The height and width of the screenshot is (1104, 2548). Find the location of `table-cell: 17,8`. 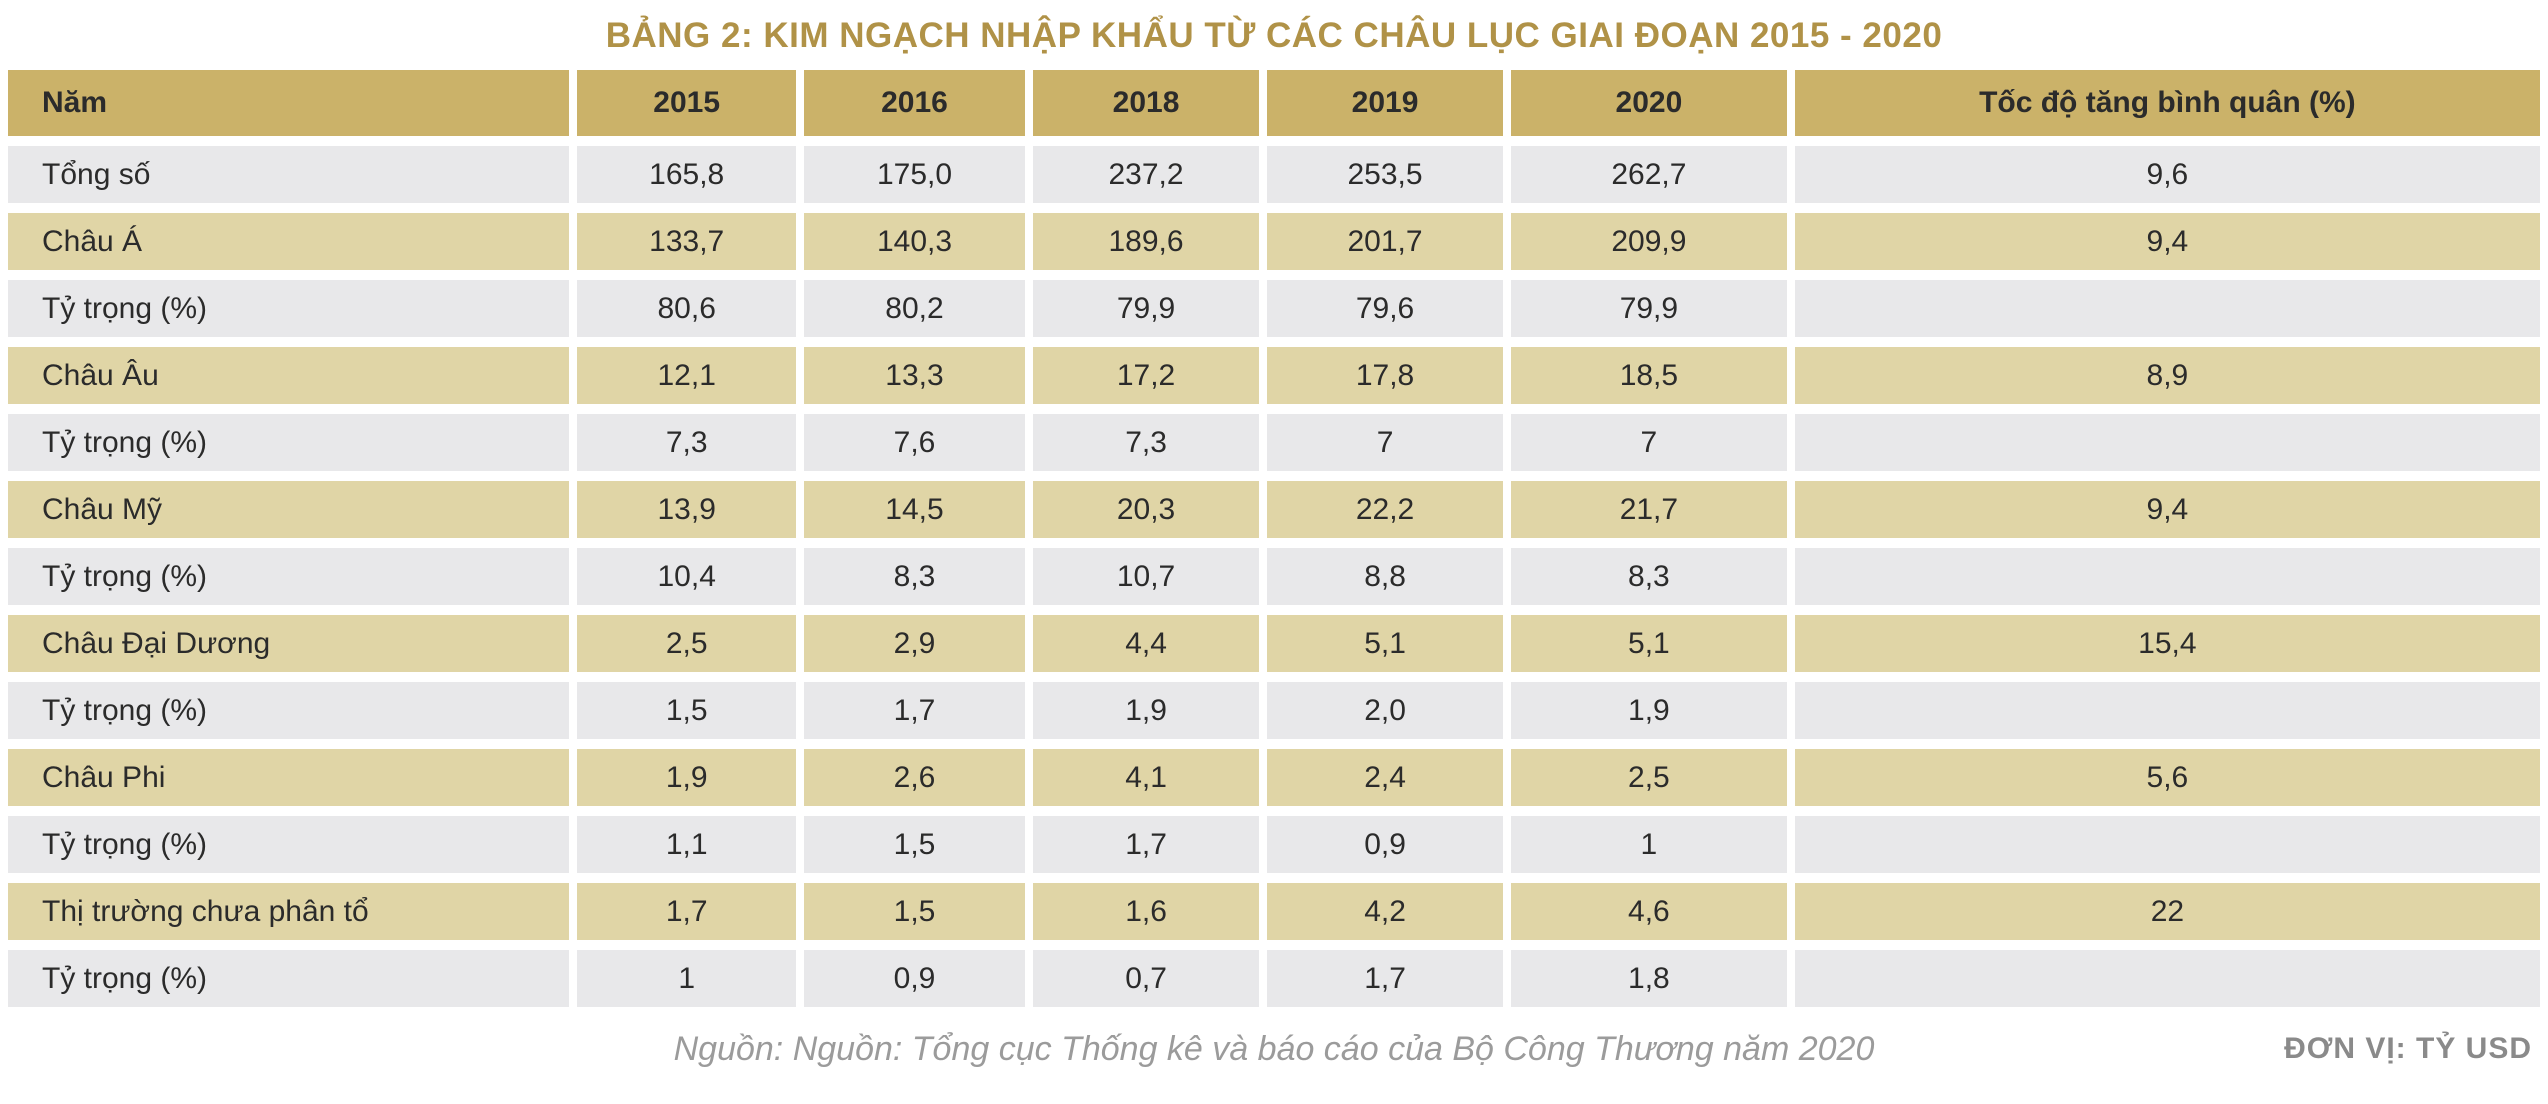

table-cell: 17,8 is located at coordinates (1385, 375).